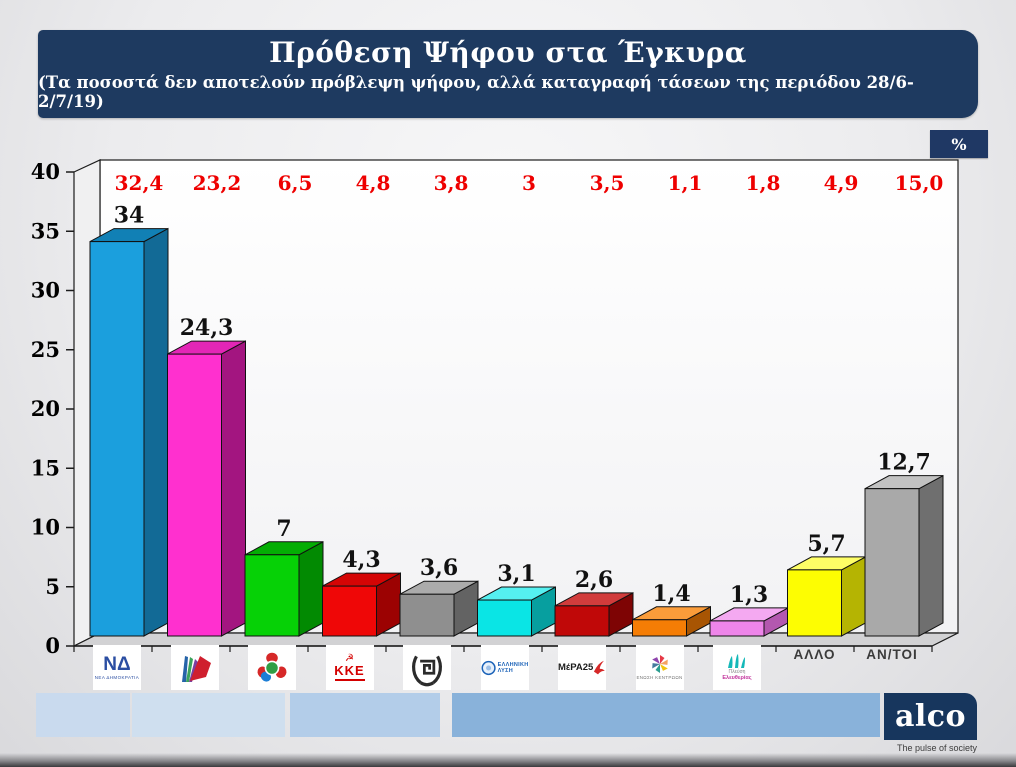 The image size is (1016, 767). Describe the element at coordinates (763, 183) in the screenshot. I see `upper-value-label-plefsi-eleftherias: 1,8` at that location.